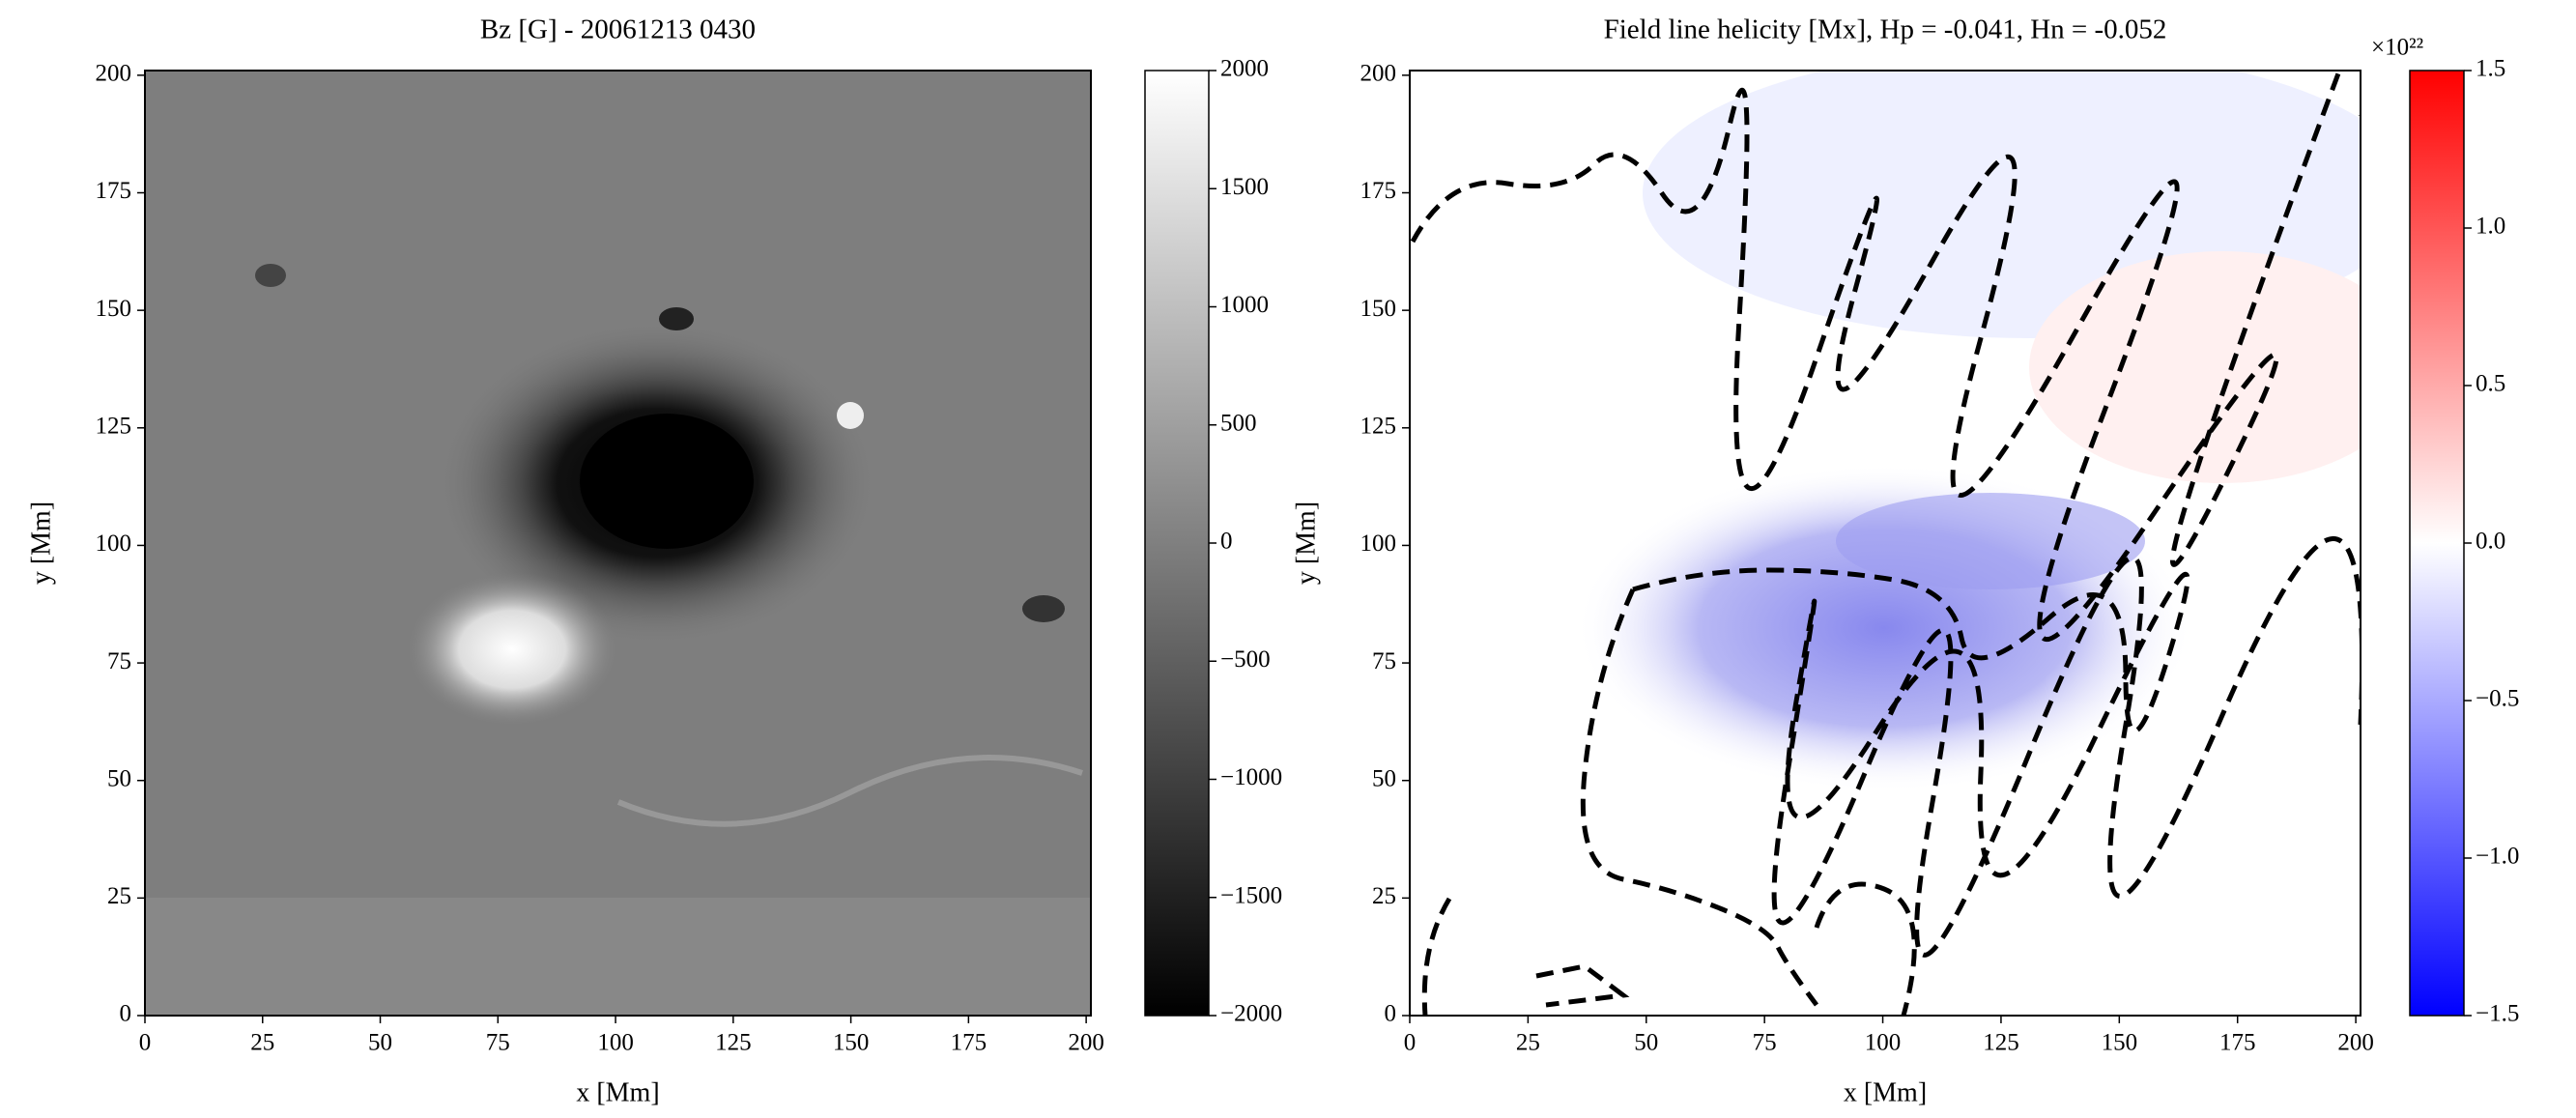 Image resolution: width=2576 pixels, height=1118 pixels. What do you see at coordinates (2497, 1014) in the screenshot?
I see `colorbar-tick-label: −1.5` at bounding box center [2497, 1014].